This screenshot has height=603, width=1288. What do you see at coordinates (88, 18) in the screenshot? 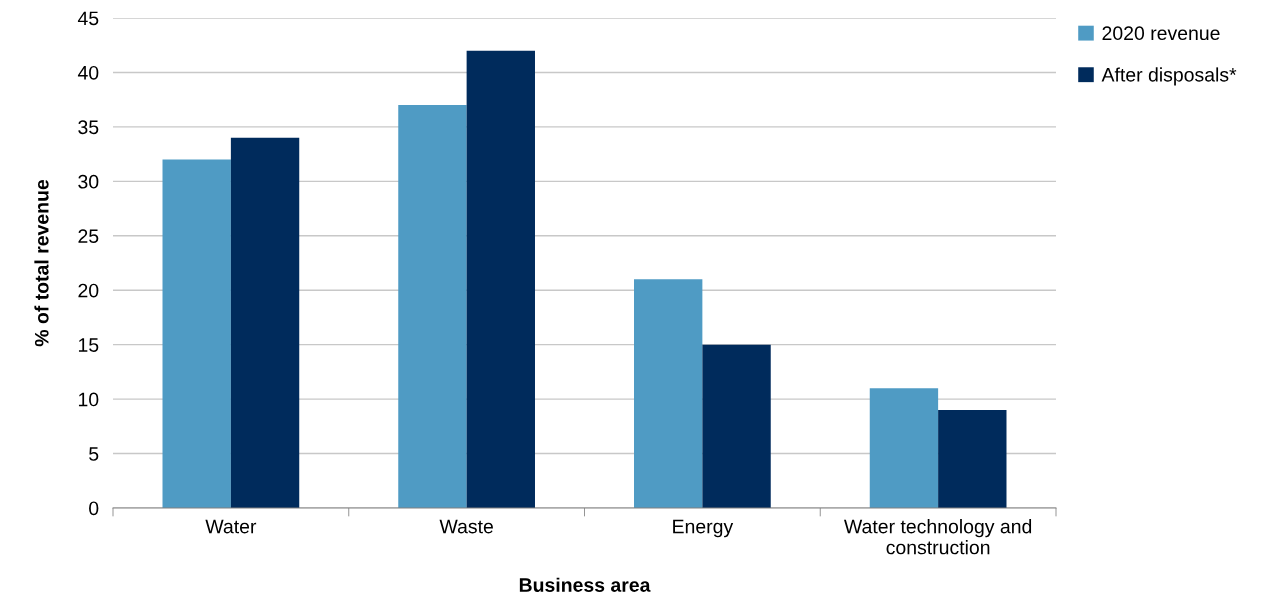
I see `y-tick-label: 45` at bounding box center [88, 18].